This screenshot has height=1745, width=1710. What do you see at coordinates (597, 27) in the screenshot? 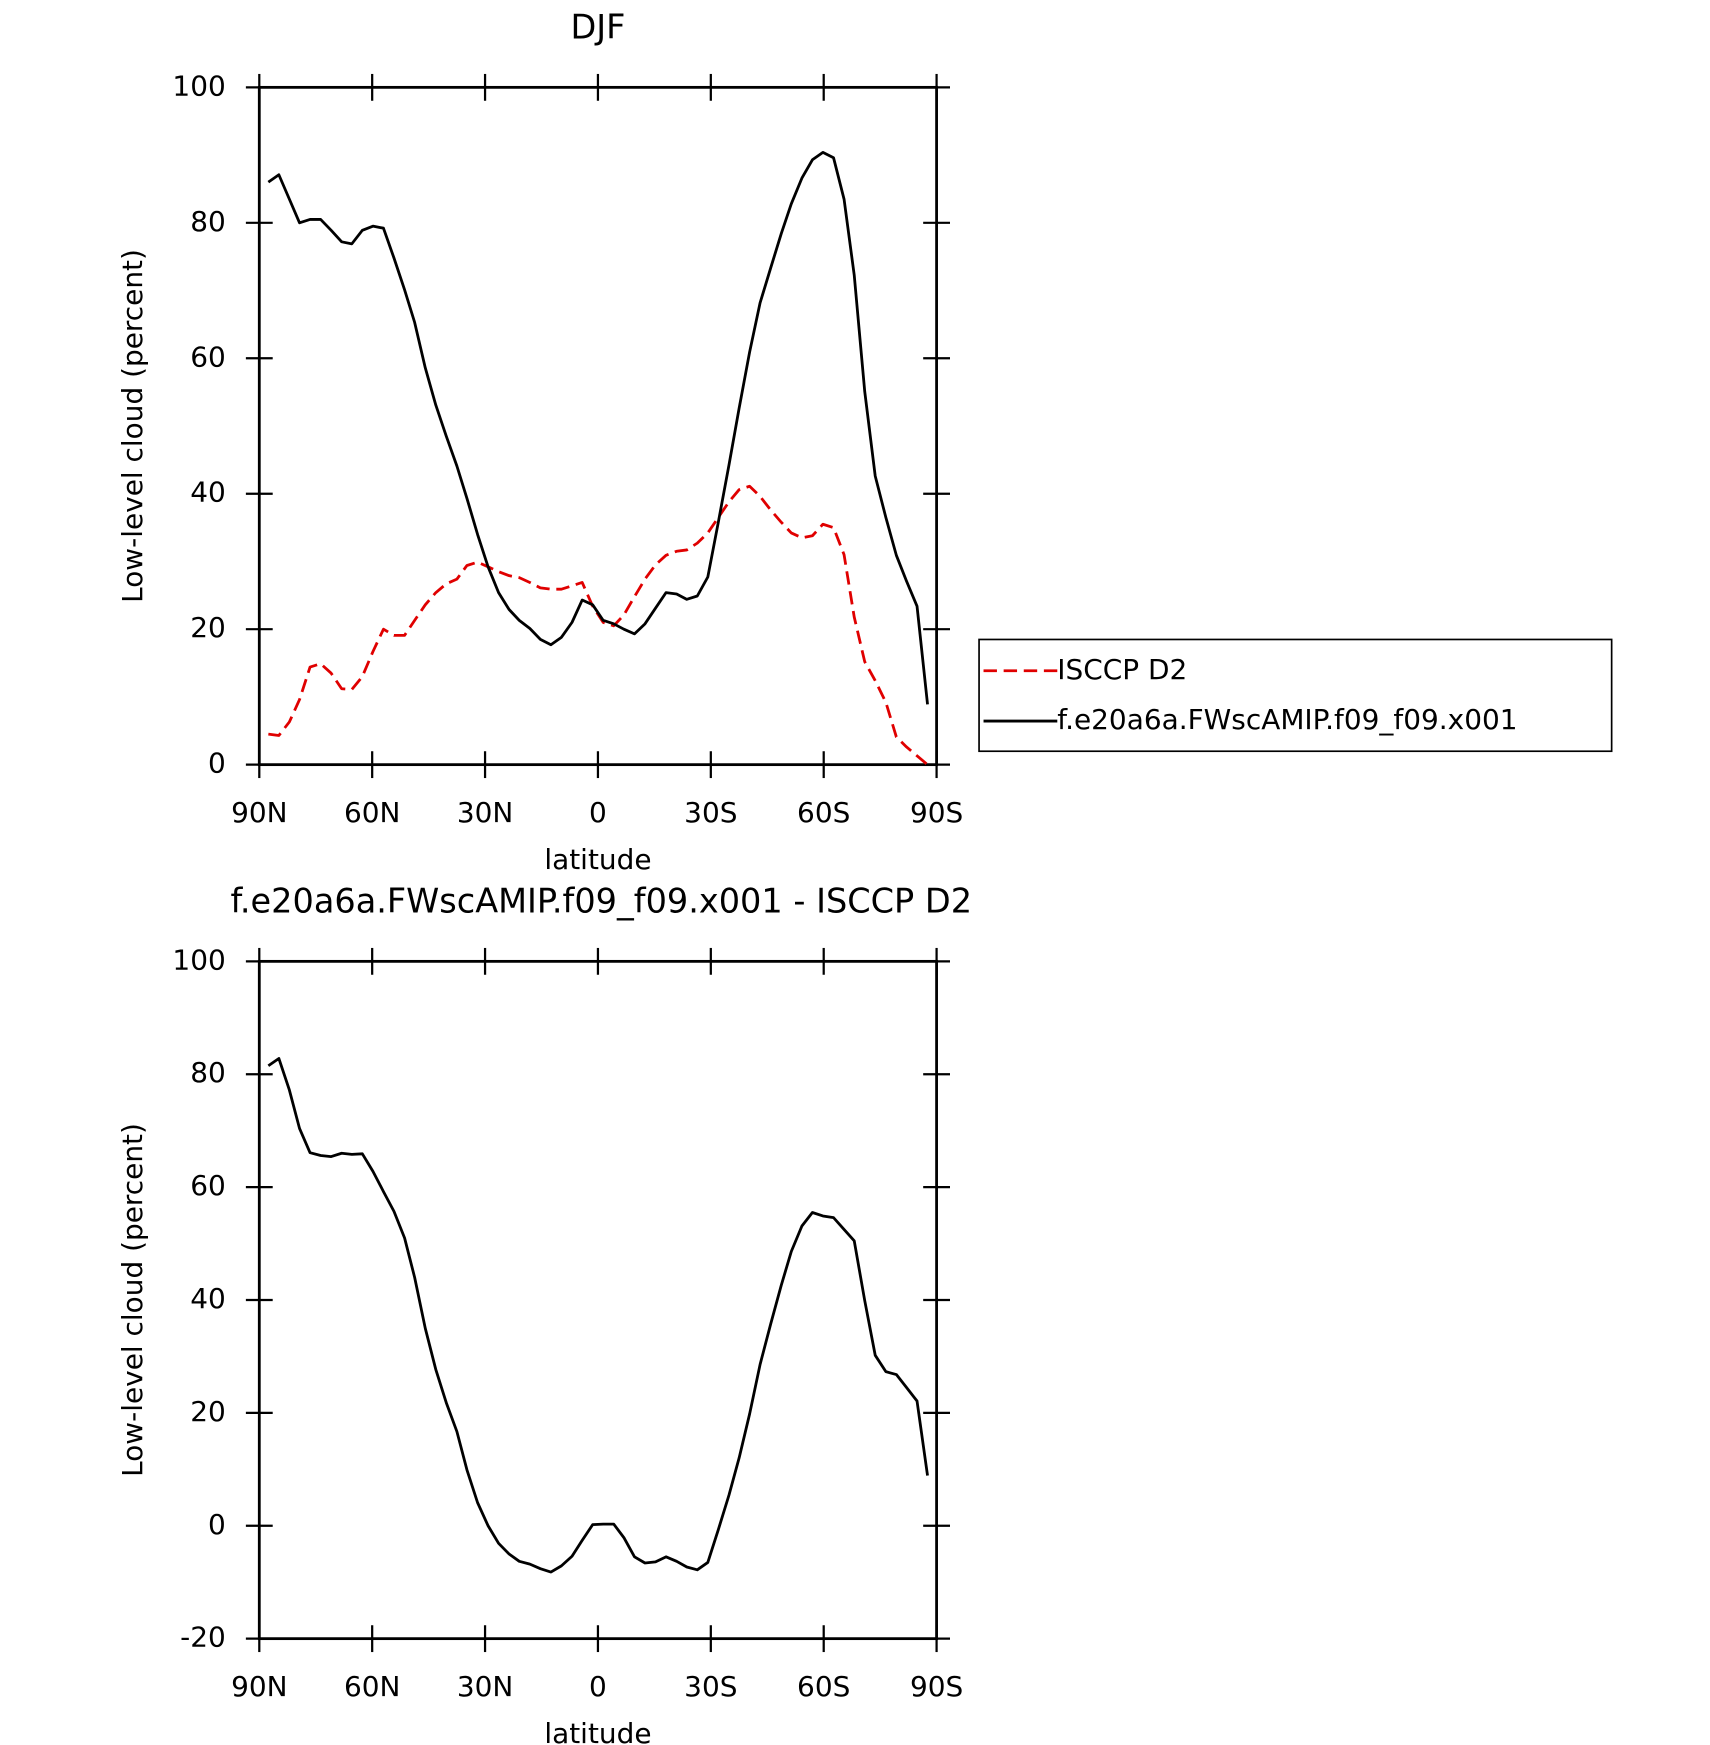
I see `chart-title: DJF` at bounding box center [597, 27].